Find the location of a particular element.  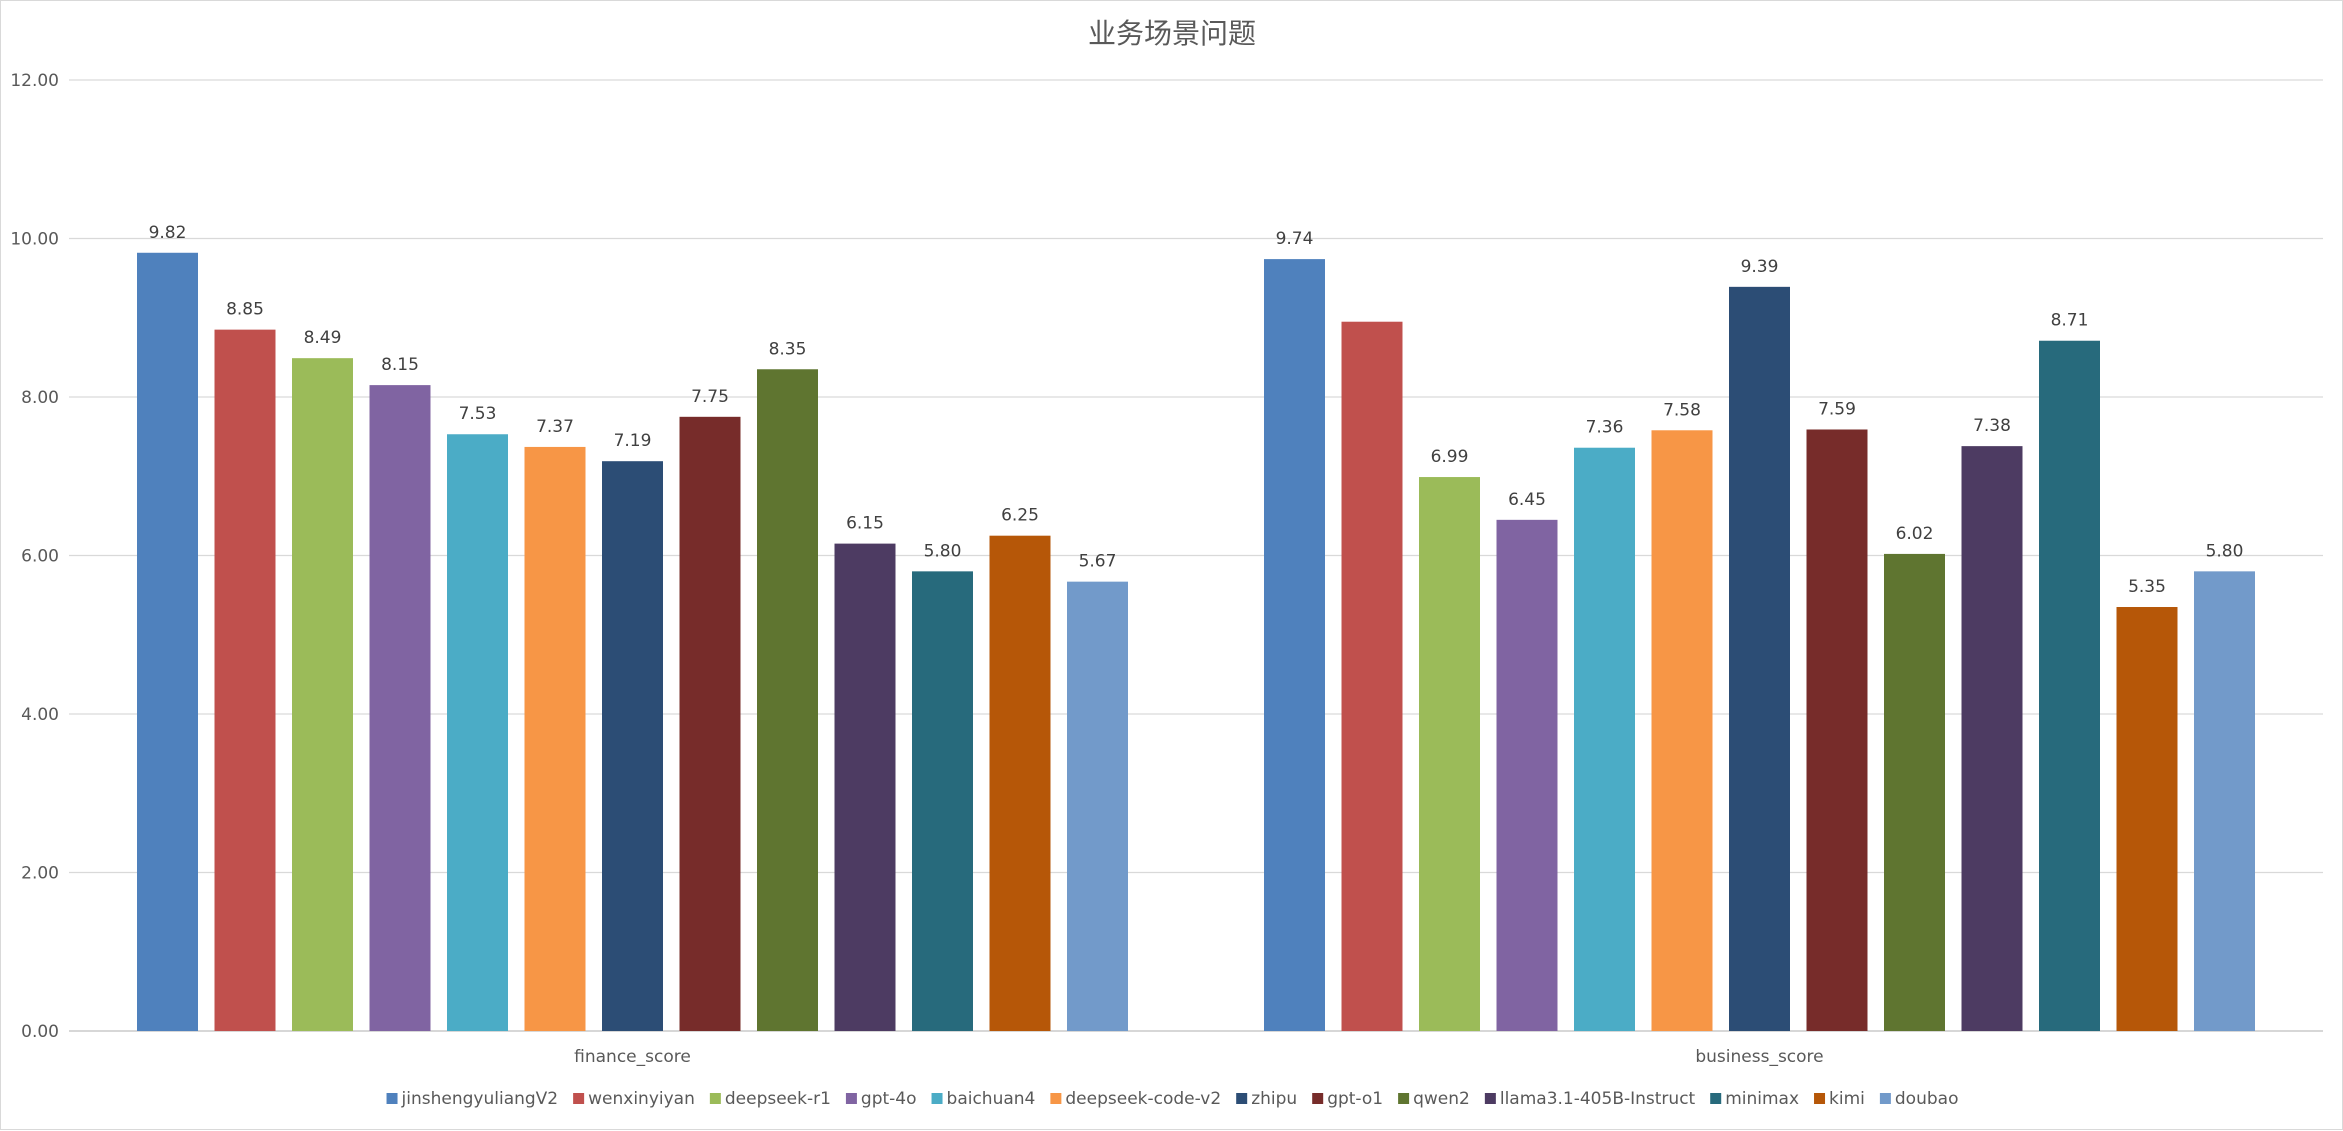

legend-item: minimax is located at coordinates (1754, 1099).